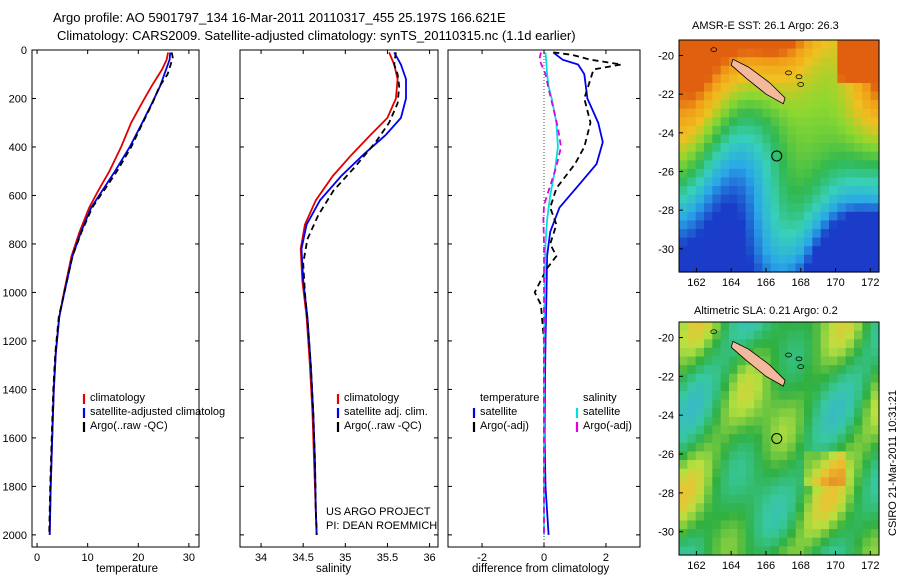 The image size is (900, 580). I want to click on temp-legend-satellite: satellite-adjusted climatolog, so click(158, 412).